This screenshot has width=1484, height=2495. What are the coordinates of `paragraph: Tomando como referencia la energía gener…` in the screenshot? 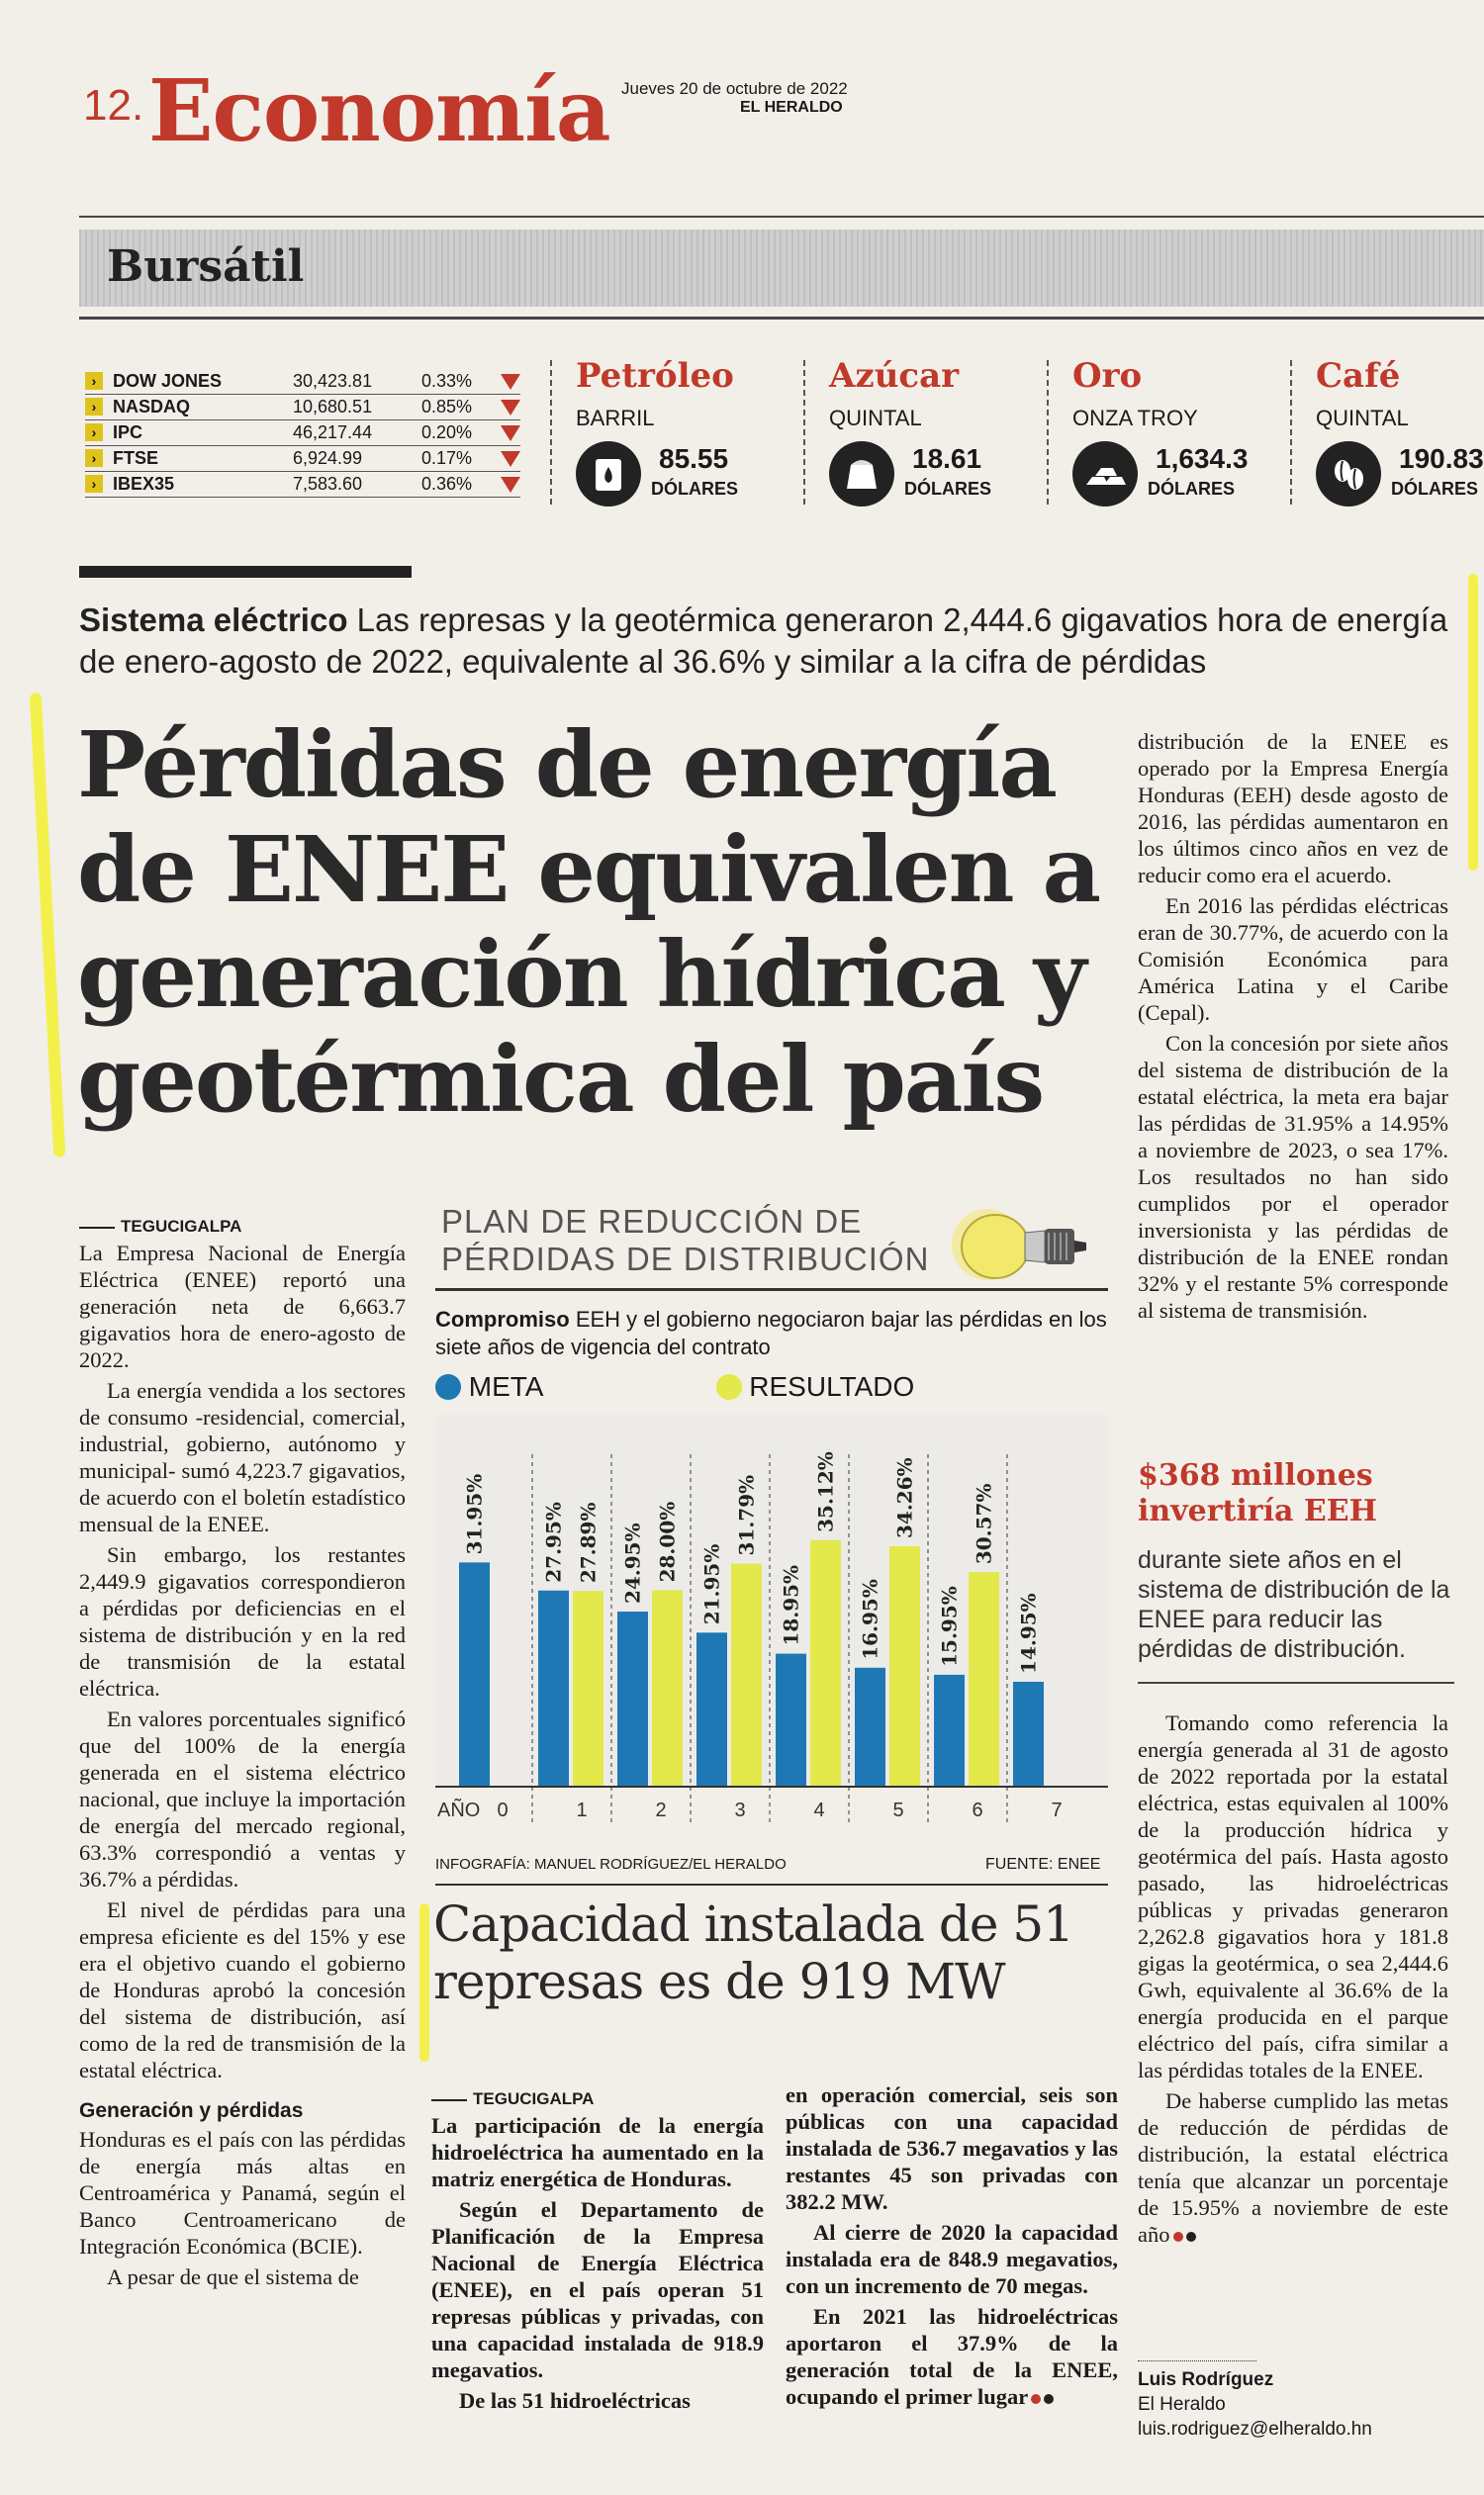 It's located at (1293, 1896).